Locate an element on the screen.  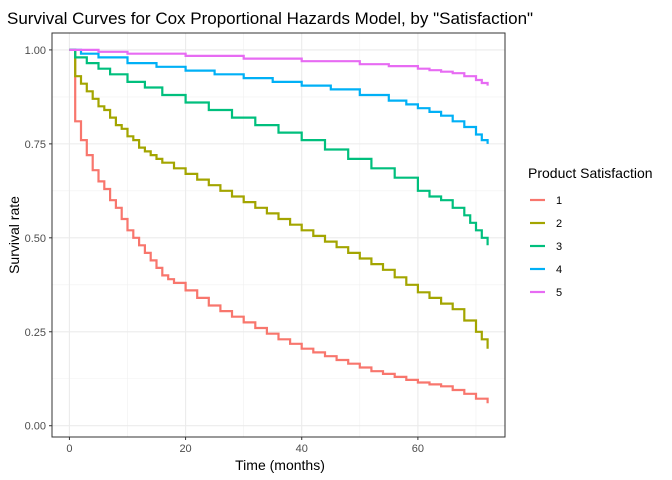
x-tick-label: 0 is located at coordinates (69, 449).